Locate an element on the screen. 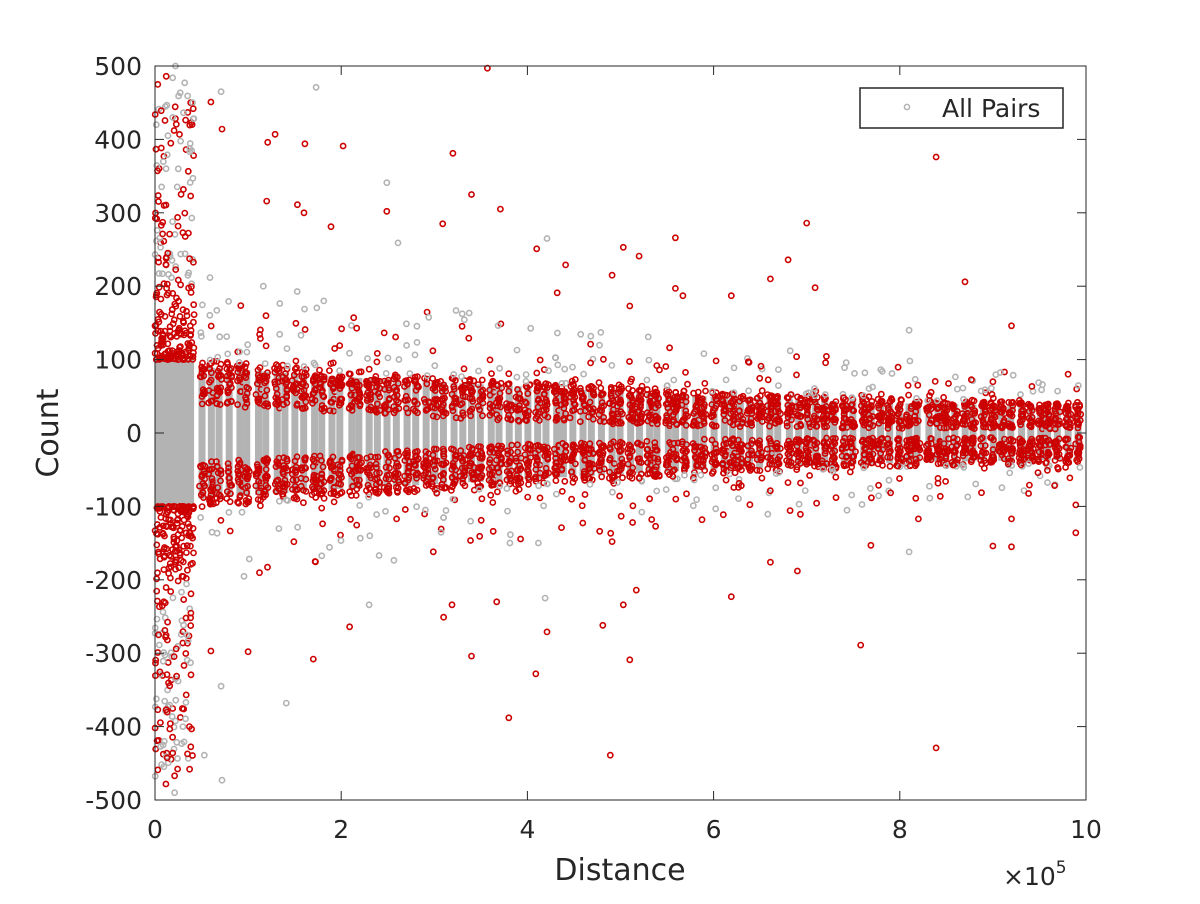 The width and height of the screenshot is (1200, 904). x-tick-label: 0 is located at coordinates (155, 829).